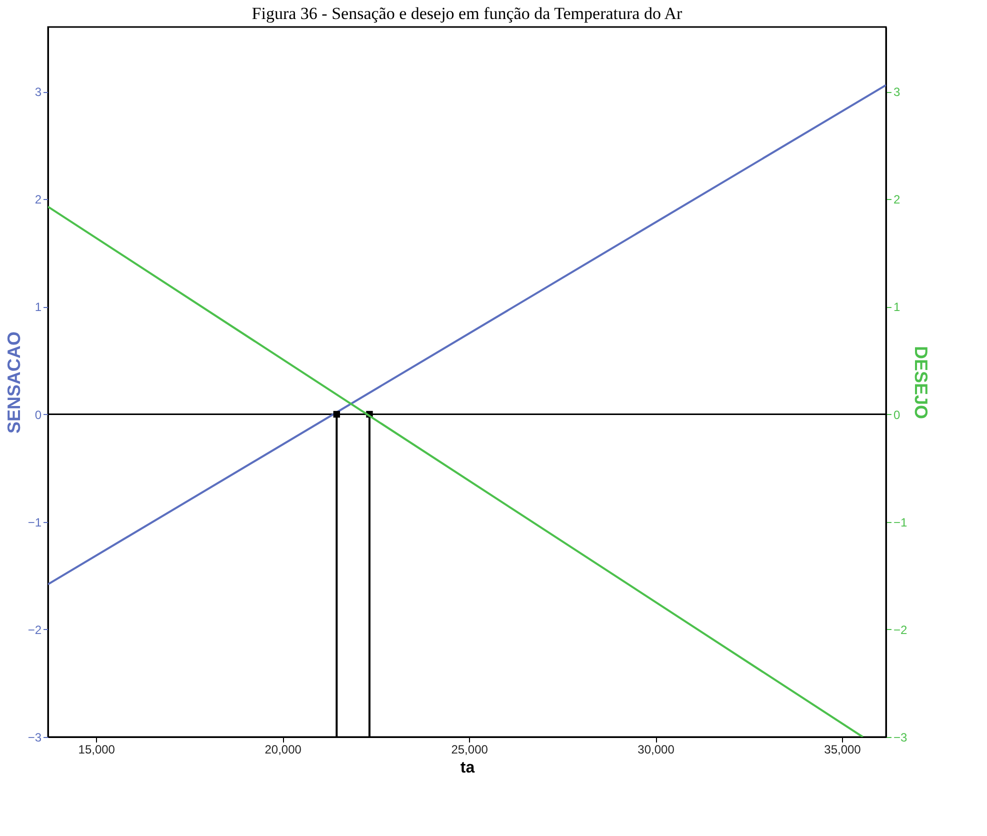 The width and height of the screenshot is (987, 836). I want to click on y2-tick-label: −2, so click(901, 629).